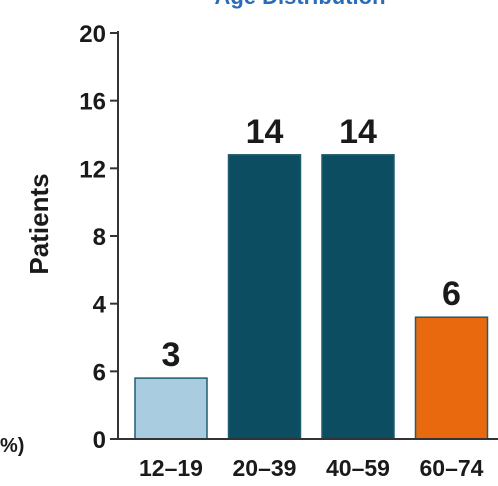 Image resolution: width=498 pixels, height=486 pixels. I want to click on x-tick-label: 20–39, so click(265, 468).